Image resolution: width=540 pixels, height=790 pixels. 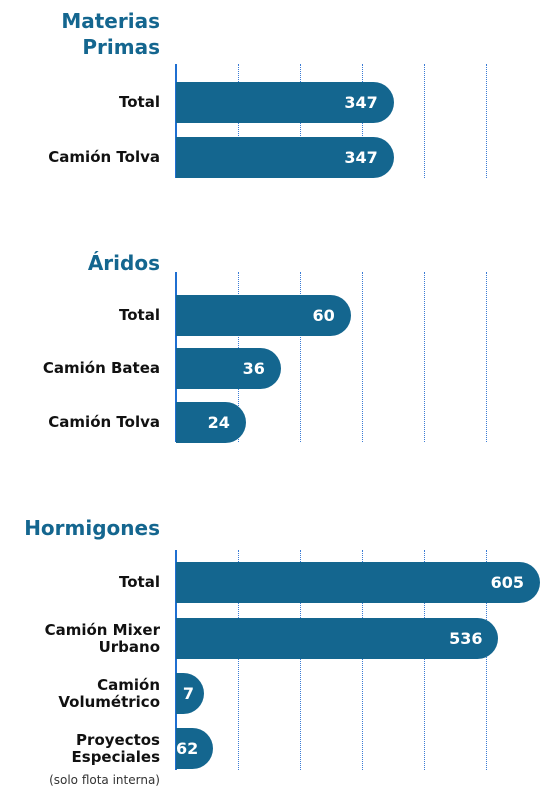 What do you see at coordinates (109, 693) in the screenshot?
I see `category-label: Camión Volumétrico` at bounding box center [109, 693].